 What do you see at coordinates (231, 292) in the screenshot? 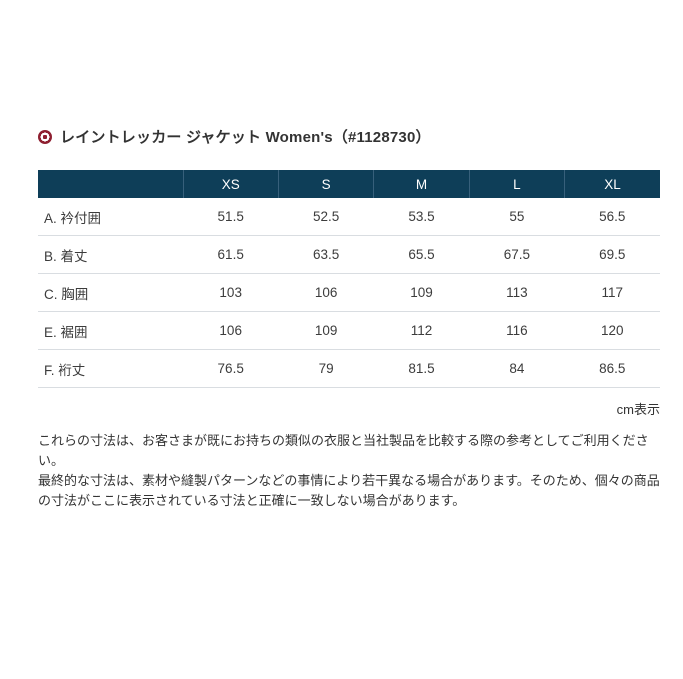
I see `size-value-cell: 103` at bounding box center [231, 292].